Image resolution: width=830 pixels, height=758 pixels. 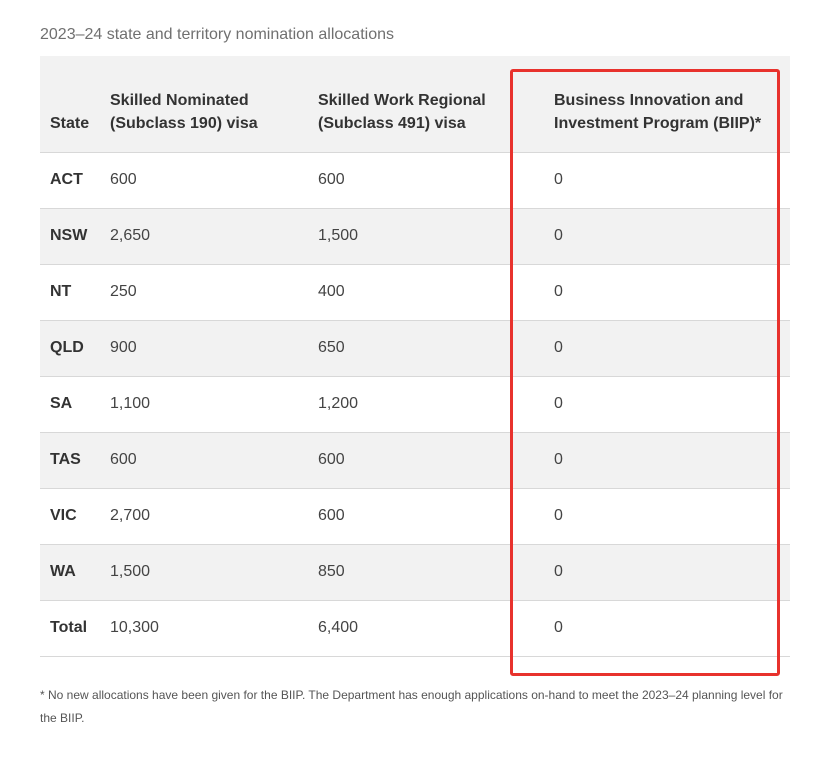 What do you see at coordinates (70, 460) in the screenshot?
I see `state-cell: TAS` at bounding box center [70, 460].